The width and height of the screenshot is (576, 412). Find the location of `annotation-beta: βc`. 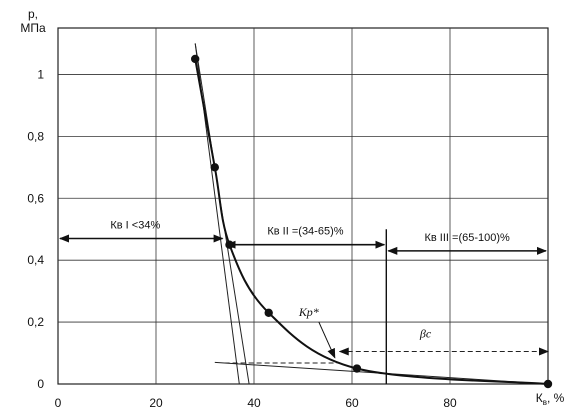

annotation-beta: βc is located at coordinates (425, 334).